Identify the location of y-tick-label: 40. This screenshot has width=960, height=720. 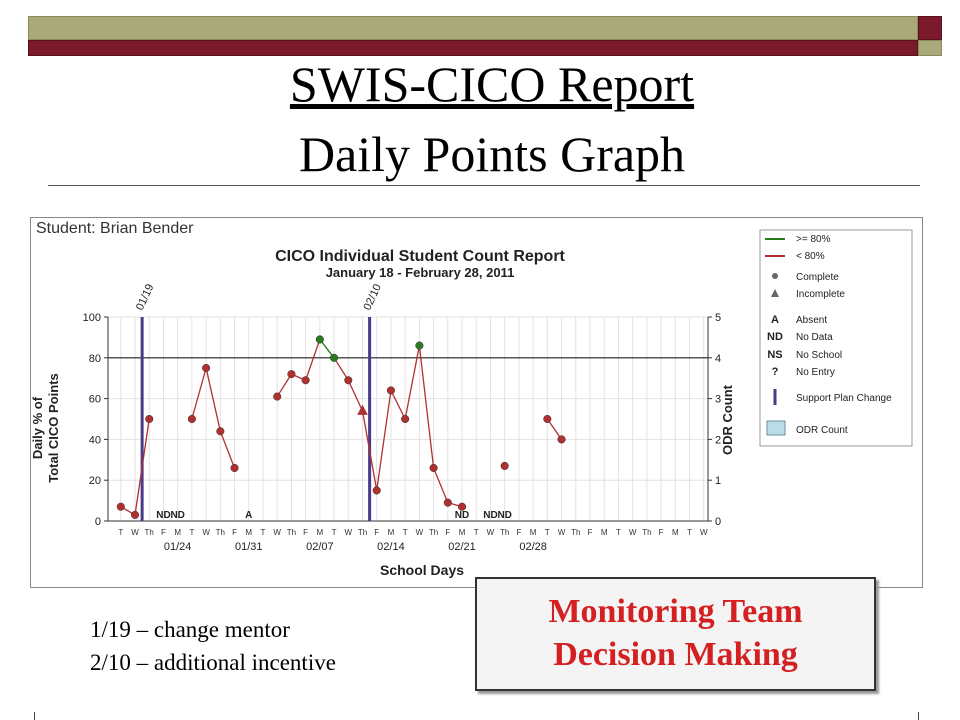
(95, 440).